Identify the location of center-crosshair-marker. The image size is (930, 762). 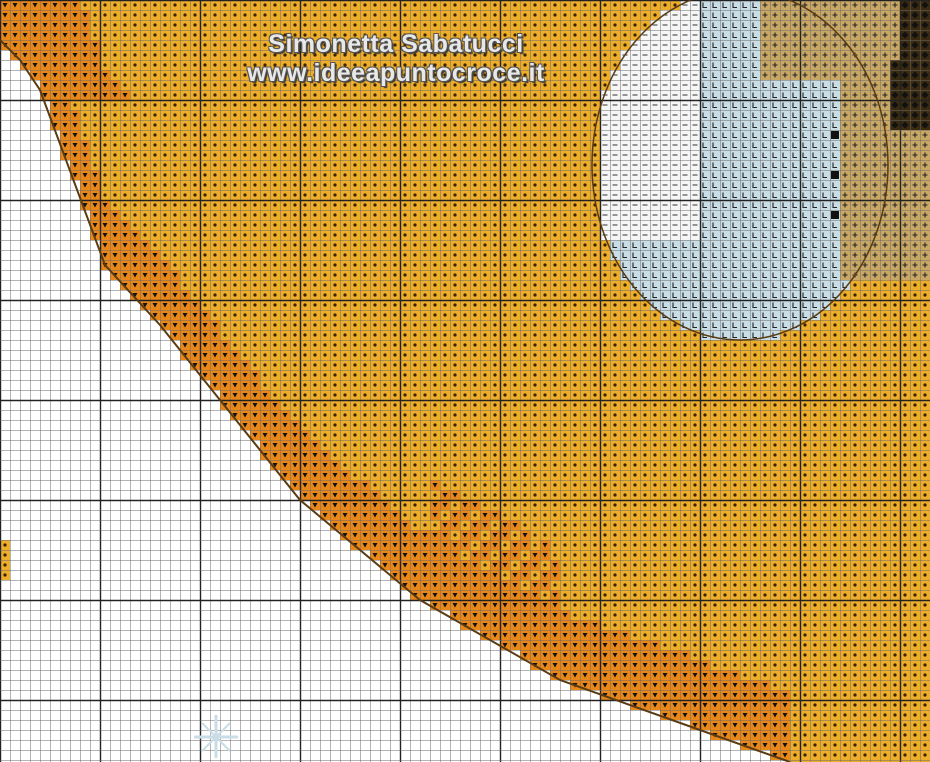
(216, 736).